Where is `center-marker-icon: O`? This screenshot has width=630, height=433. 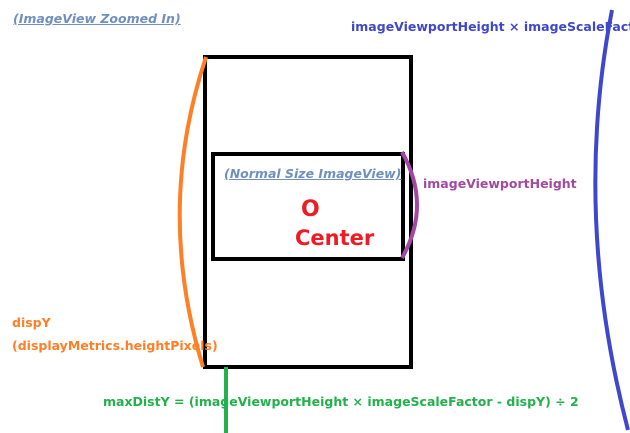
center-marker-icon: O is located at coordinates (310, 209).